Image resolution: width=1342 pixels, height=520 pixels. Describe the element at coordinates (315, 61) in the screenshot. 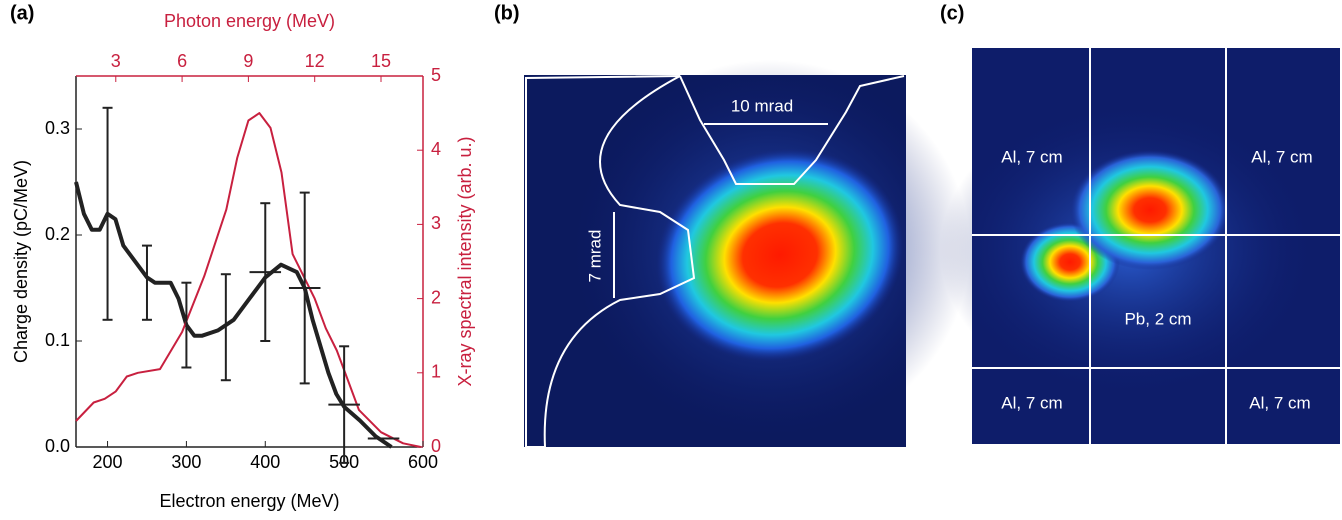

I see `x2-tick-label: 12` at that location.